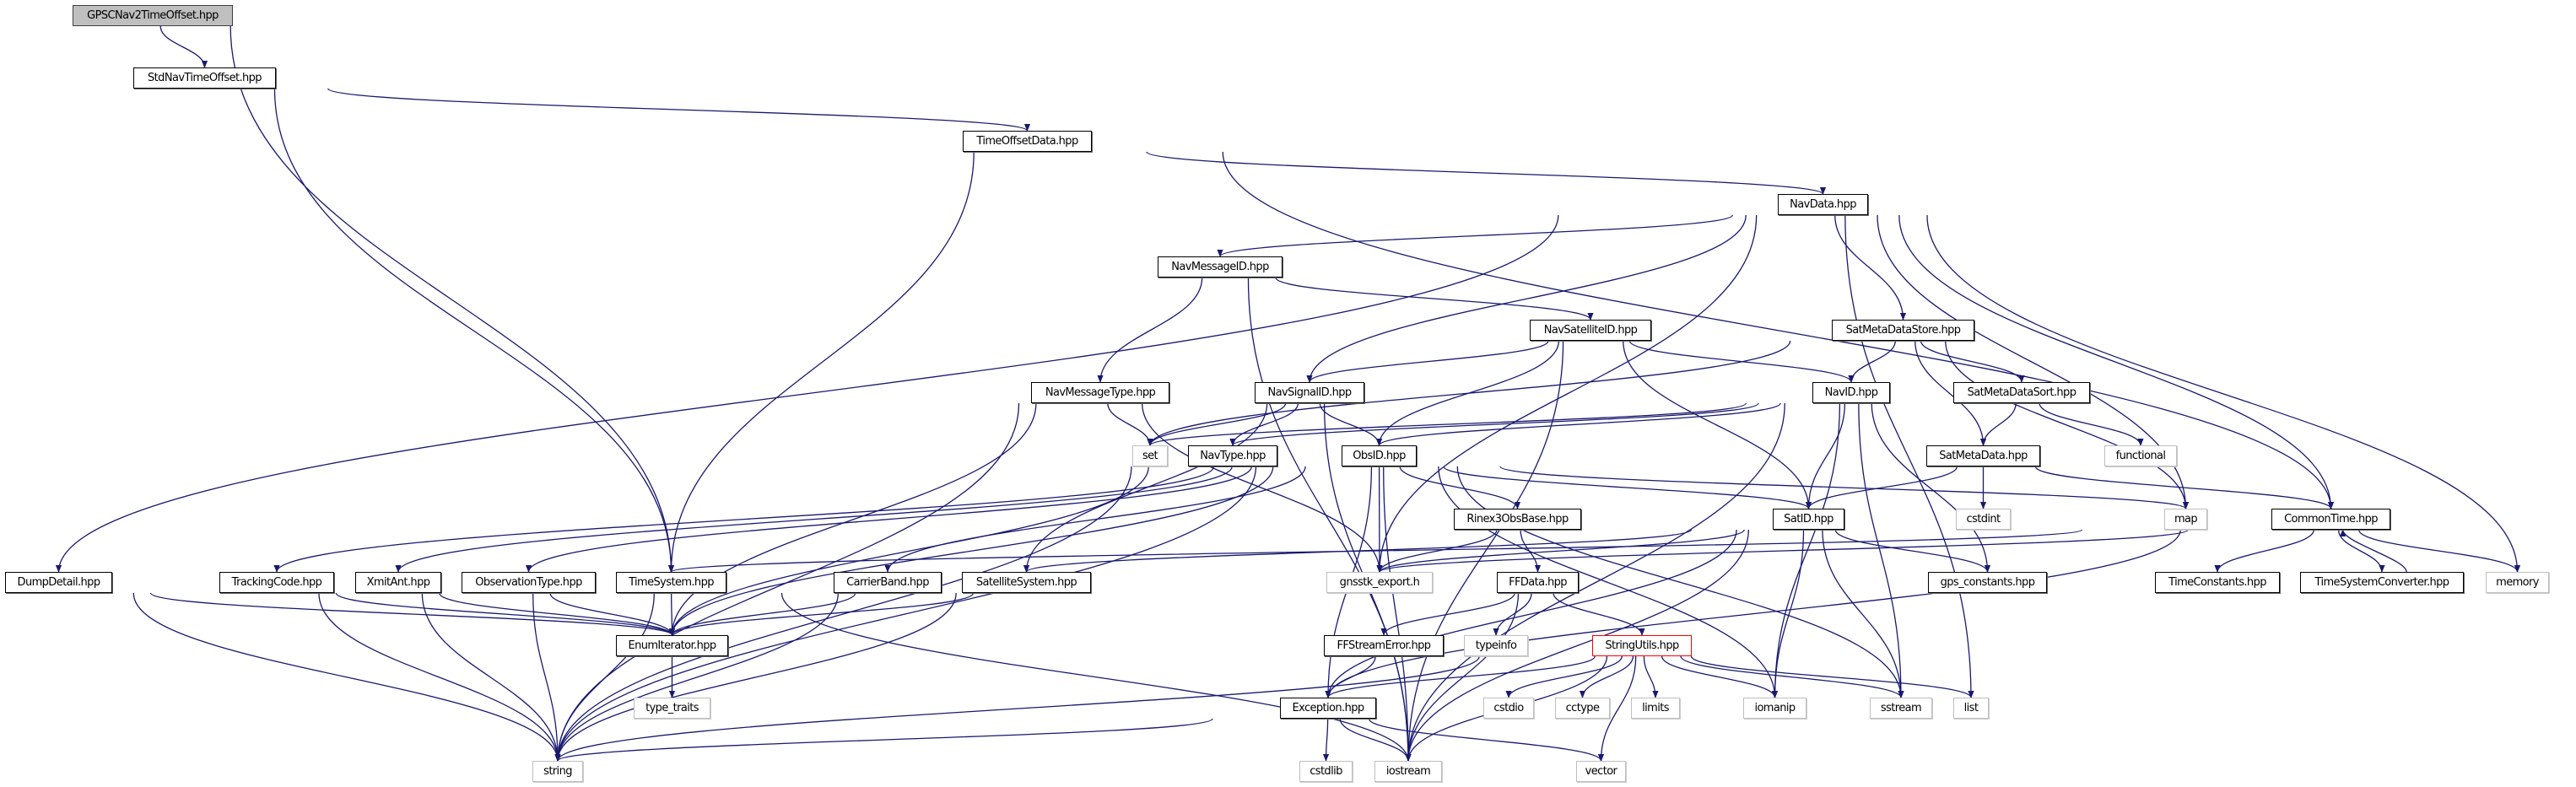 This screenshot has width=2576, height=787. Describe the element at coordinates (58, 582) in the screenshot. I see `node-dumpdetail: DumpDetail.hpp` at that location.